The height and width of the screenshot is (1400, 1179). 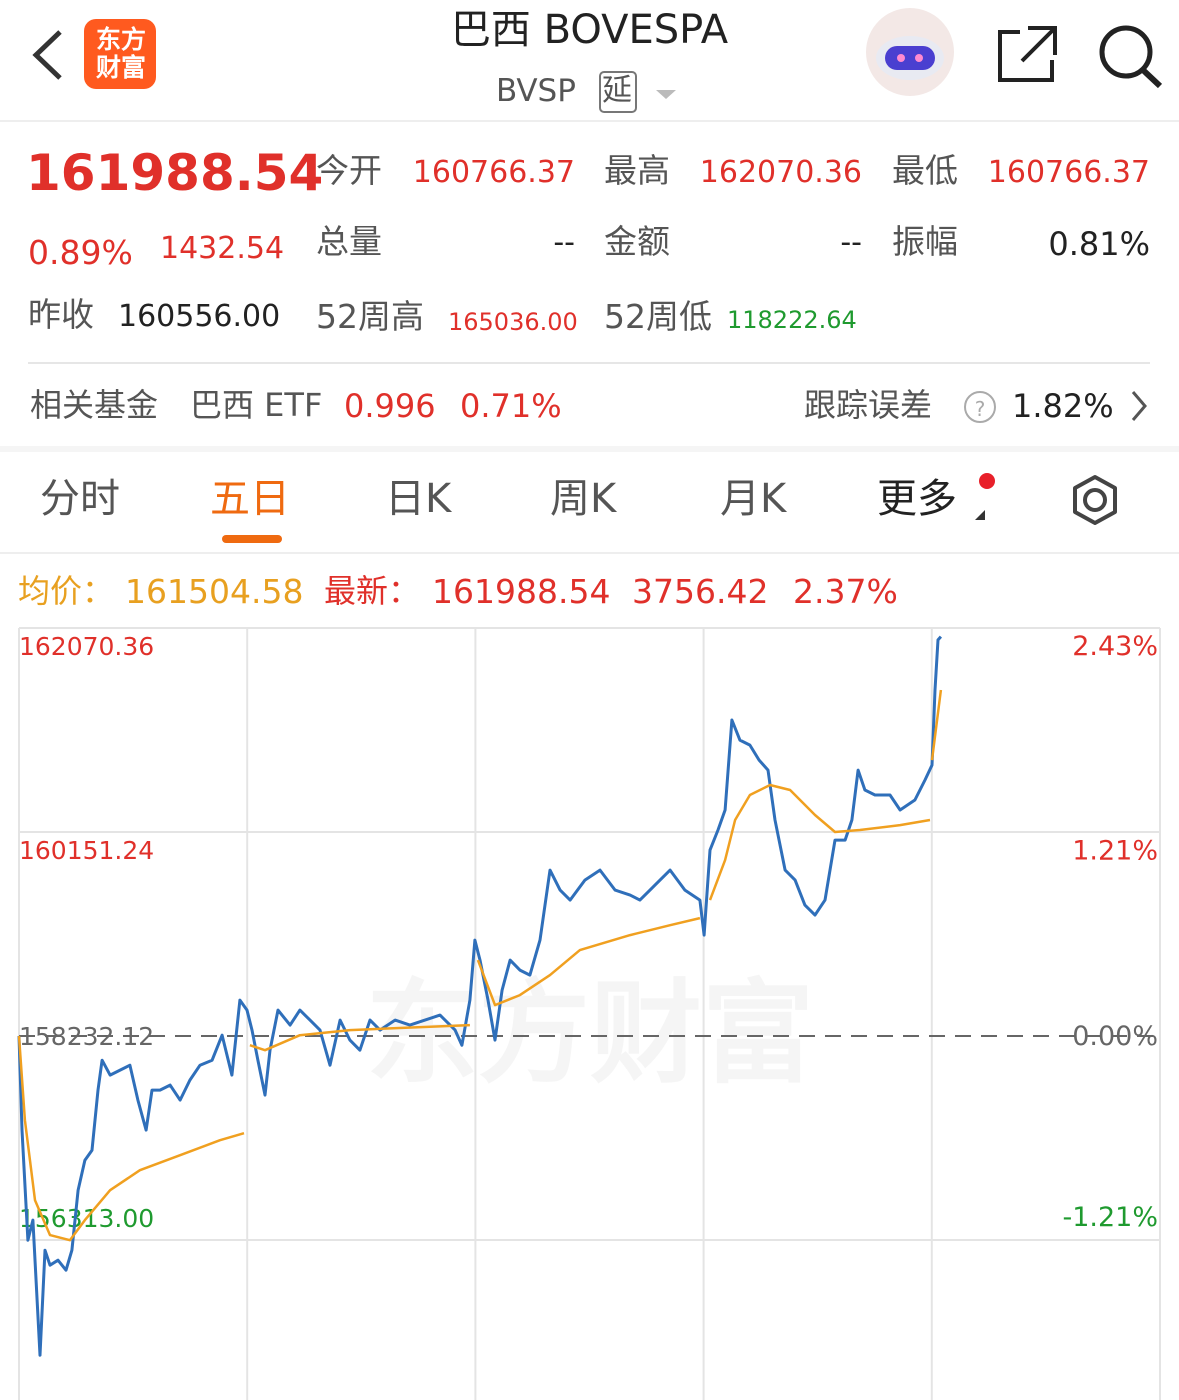 What do you see at coordinates (589, 30) in the screenshot?
I see `title: 巴西 BOVESPA` at bounding box center [589, 30].